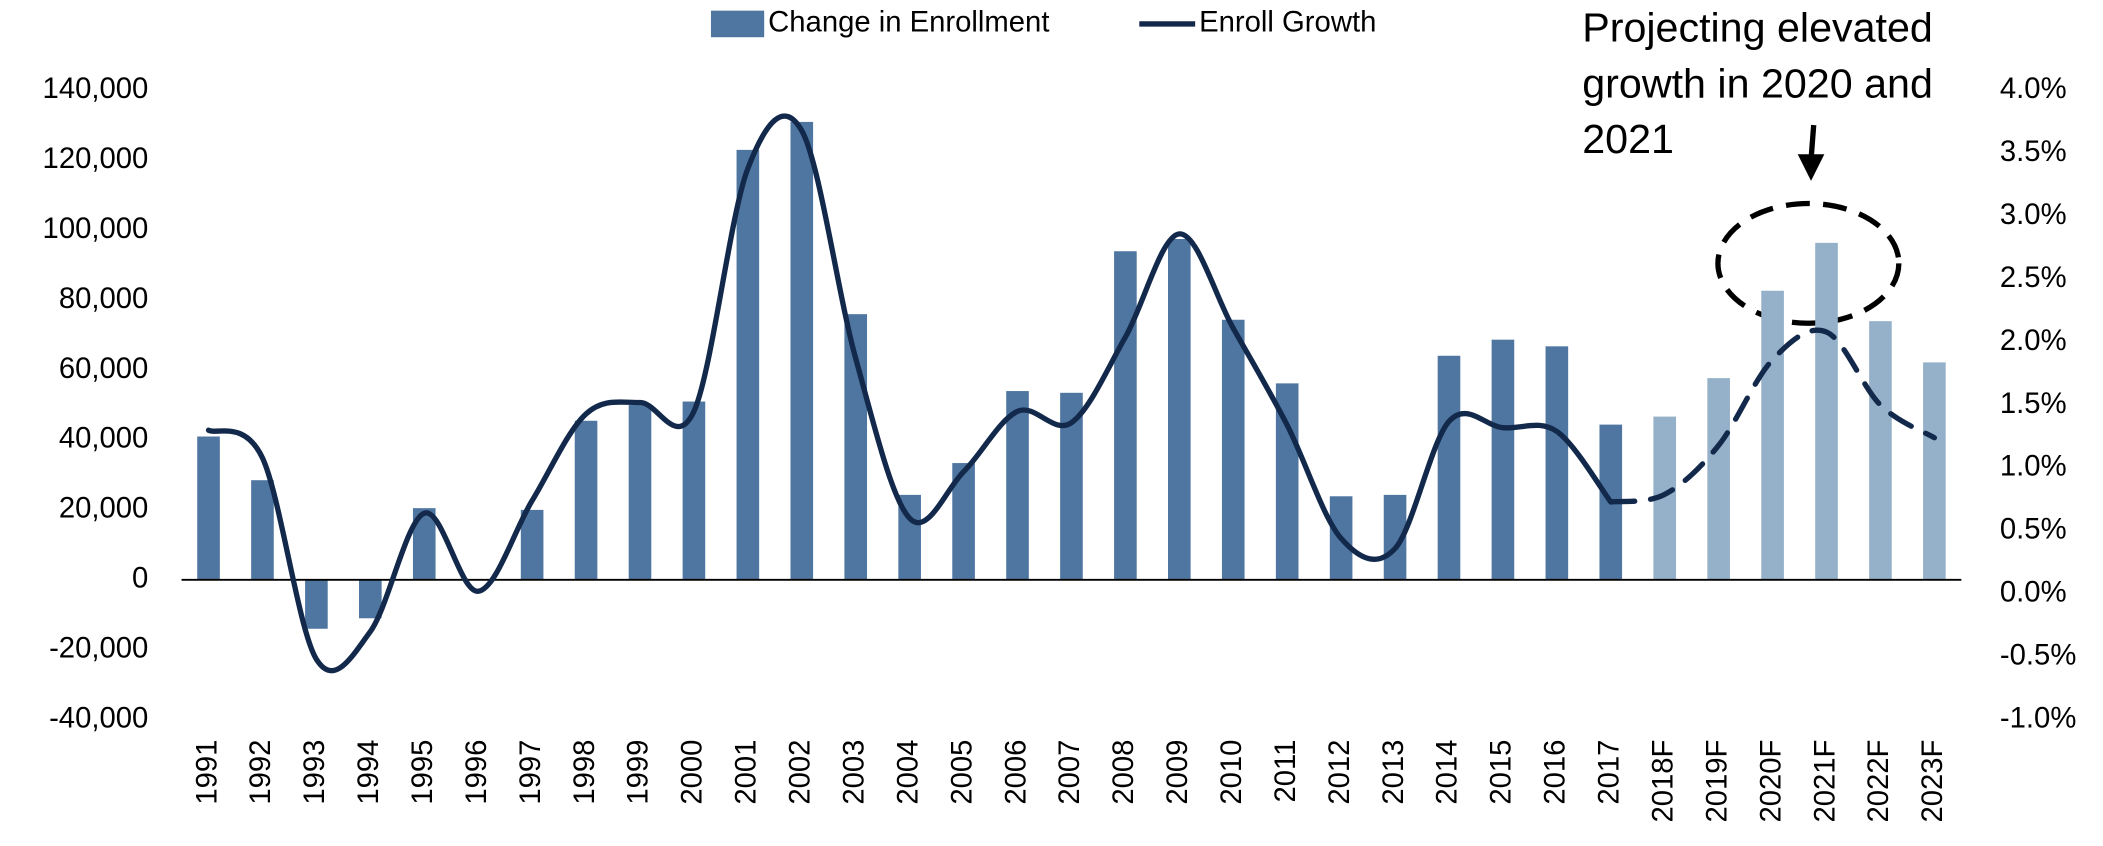 The width and height of the screenshot is (2103, 846). What do you see at coordinates (96, 159) in the screenshot?
I see `y-tick-label: 120,000` at bounding box center [96, 159].